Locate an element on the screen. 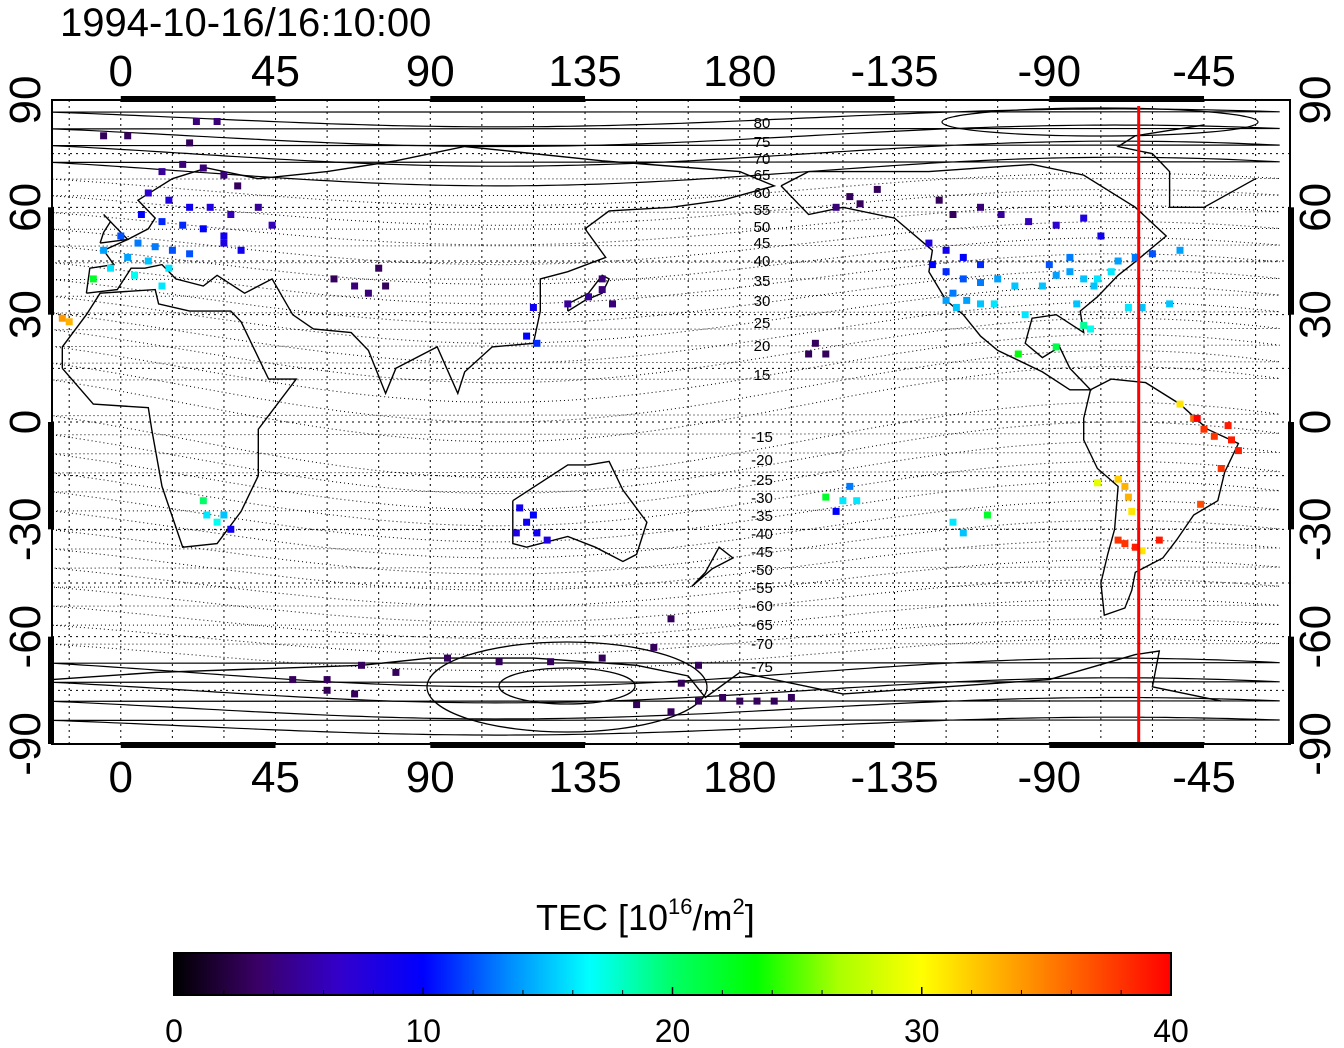 This screenshot has width=1344, height=1048. contour-label: 70 is located at coordinates (762, 159).